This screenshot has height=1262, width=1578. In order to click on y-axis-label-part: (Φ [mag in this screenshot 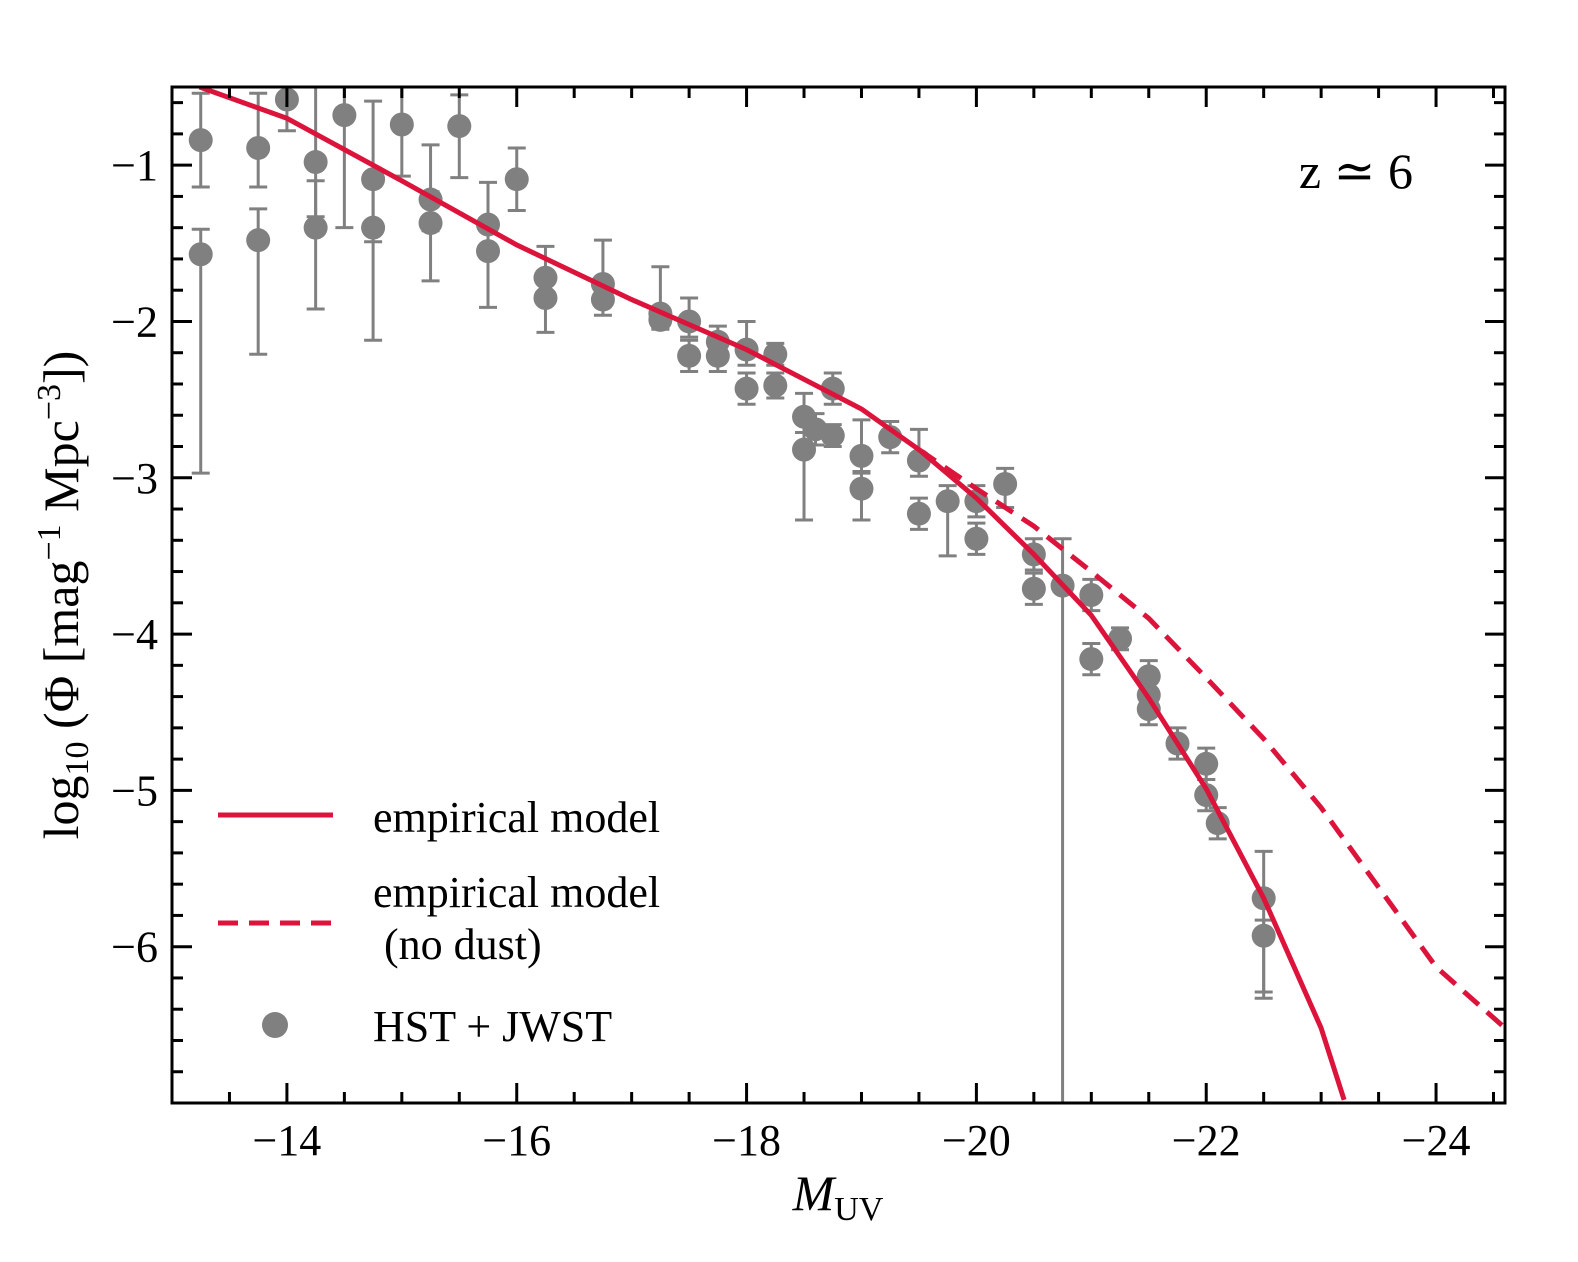, I will do `click(61, 651)`.